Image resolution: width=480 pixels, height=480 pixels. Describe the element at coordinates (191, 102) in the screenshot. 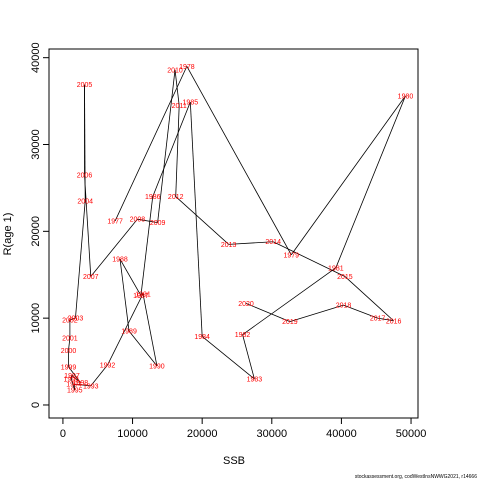

I see `year-label-1985: 1985` at that location.